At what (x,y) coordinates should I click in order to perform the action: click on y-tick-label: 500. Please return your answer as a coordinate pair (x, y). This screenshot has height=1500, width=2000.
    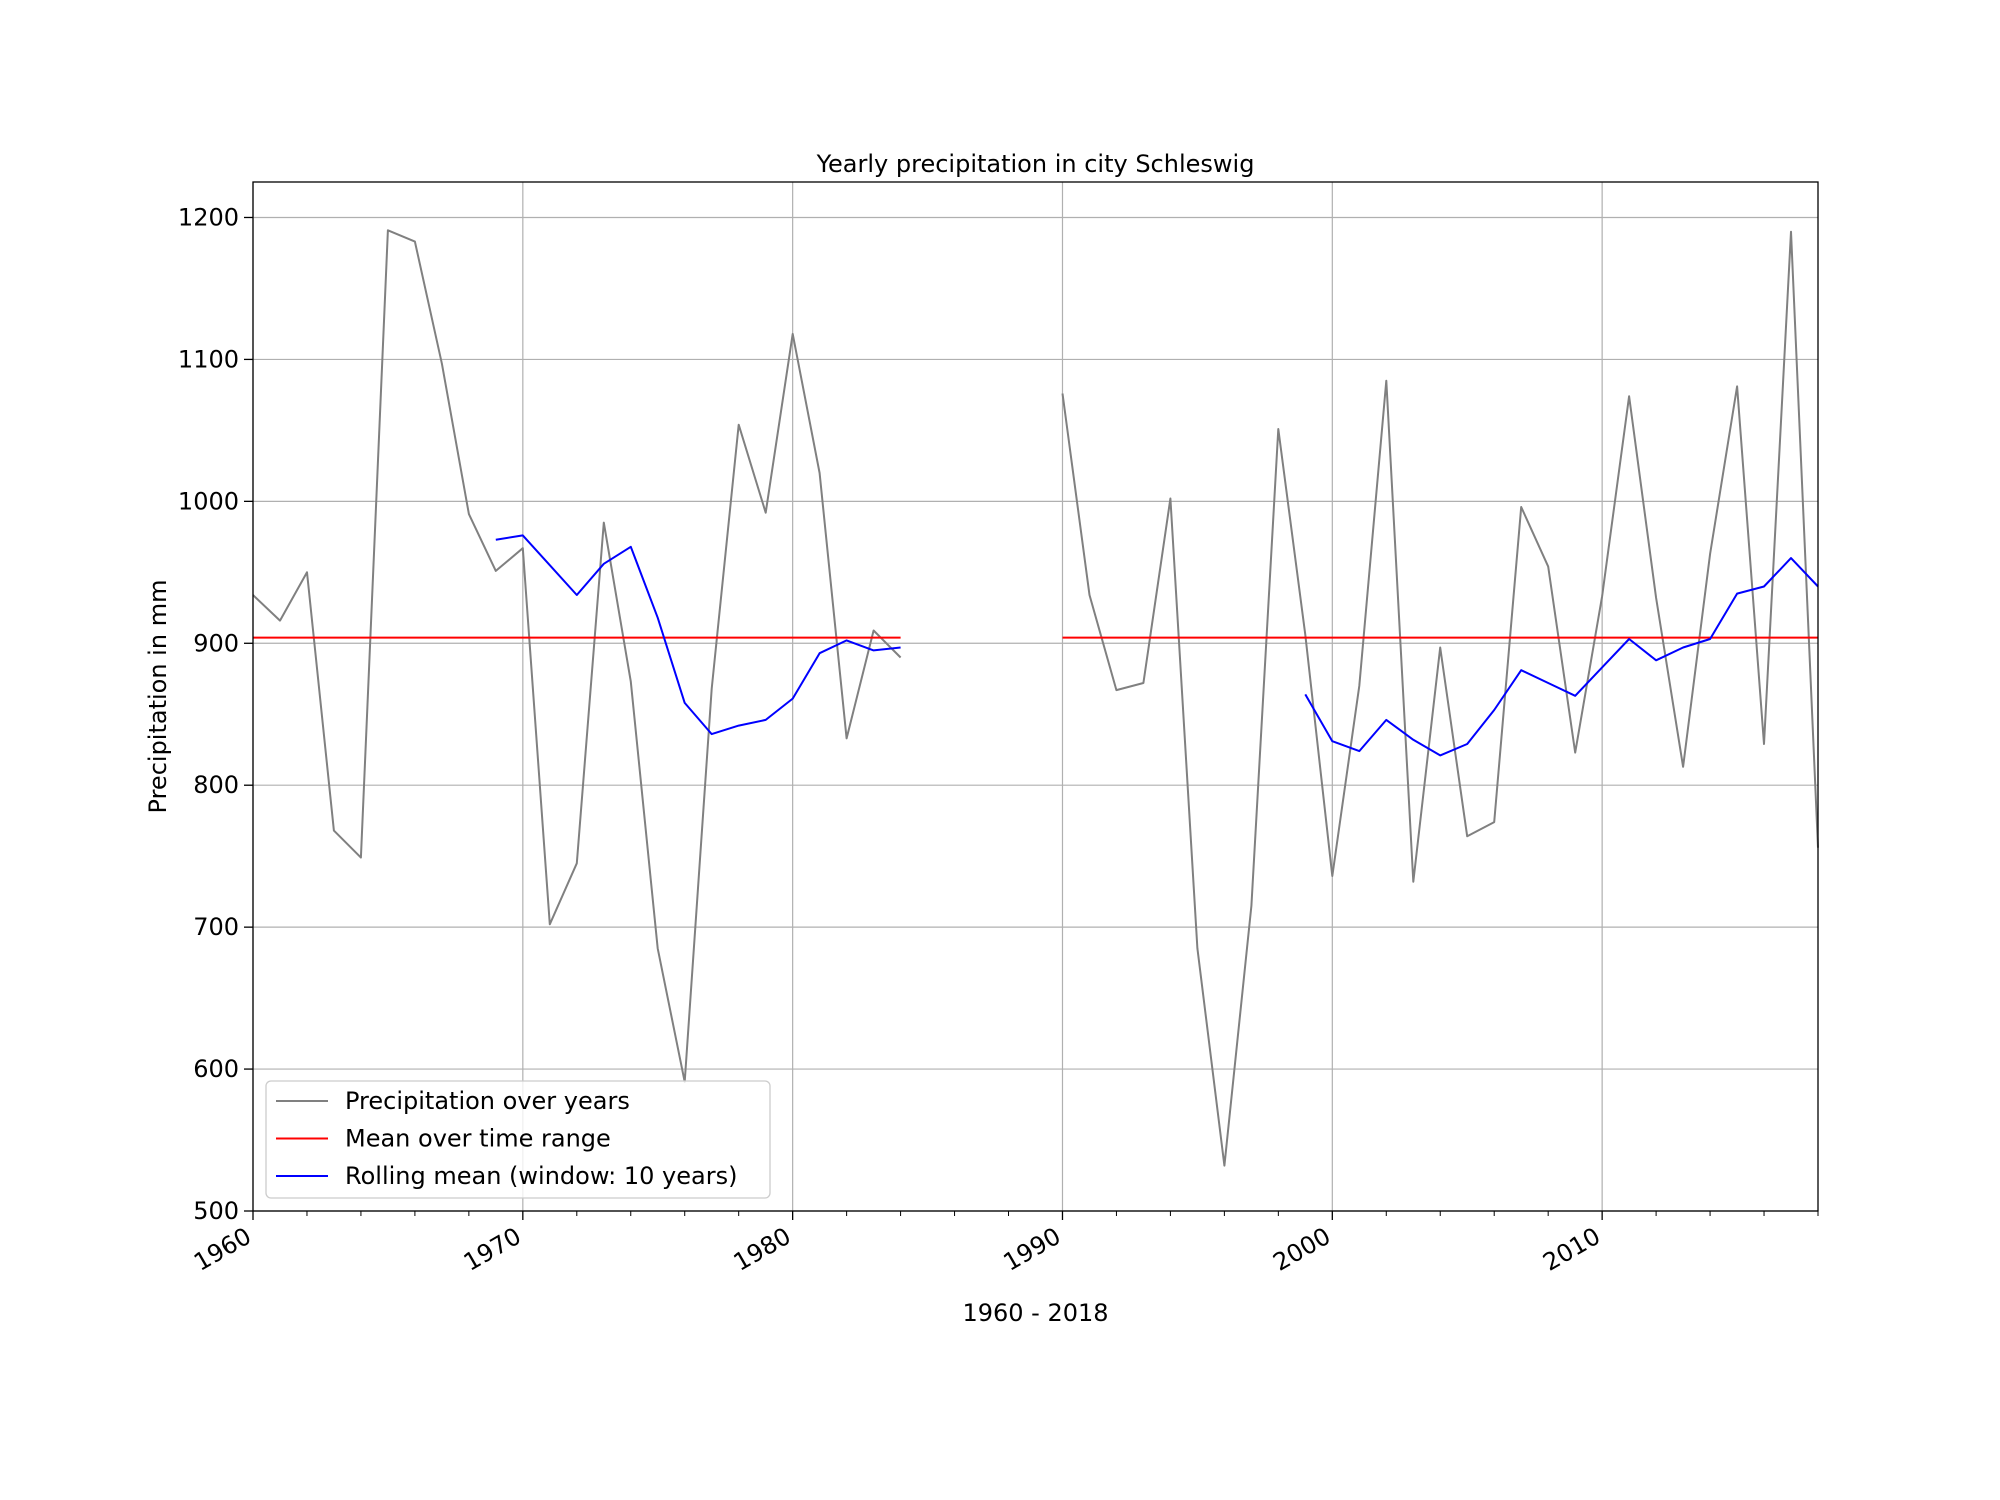
    Looking at the image, I should click on (216, 1211).